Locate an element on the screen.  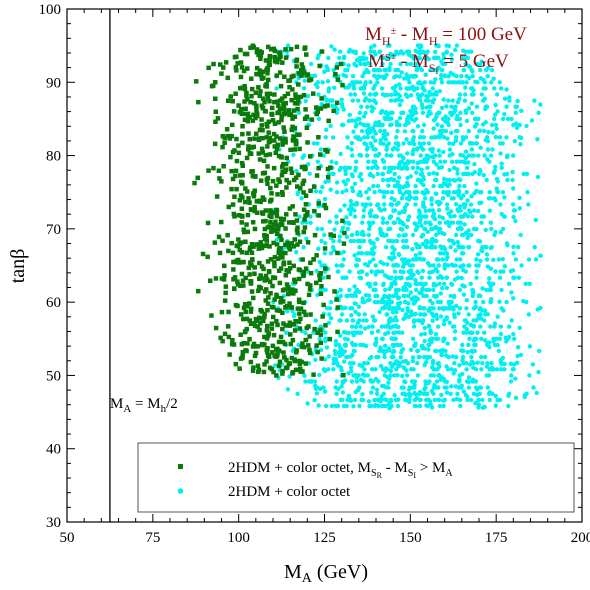
x-tick-label: 200 is located at coordinates (580, 538).